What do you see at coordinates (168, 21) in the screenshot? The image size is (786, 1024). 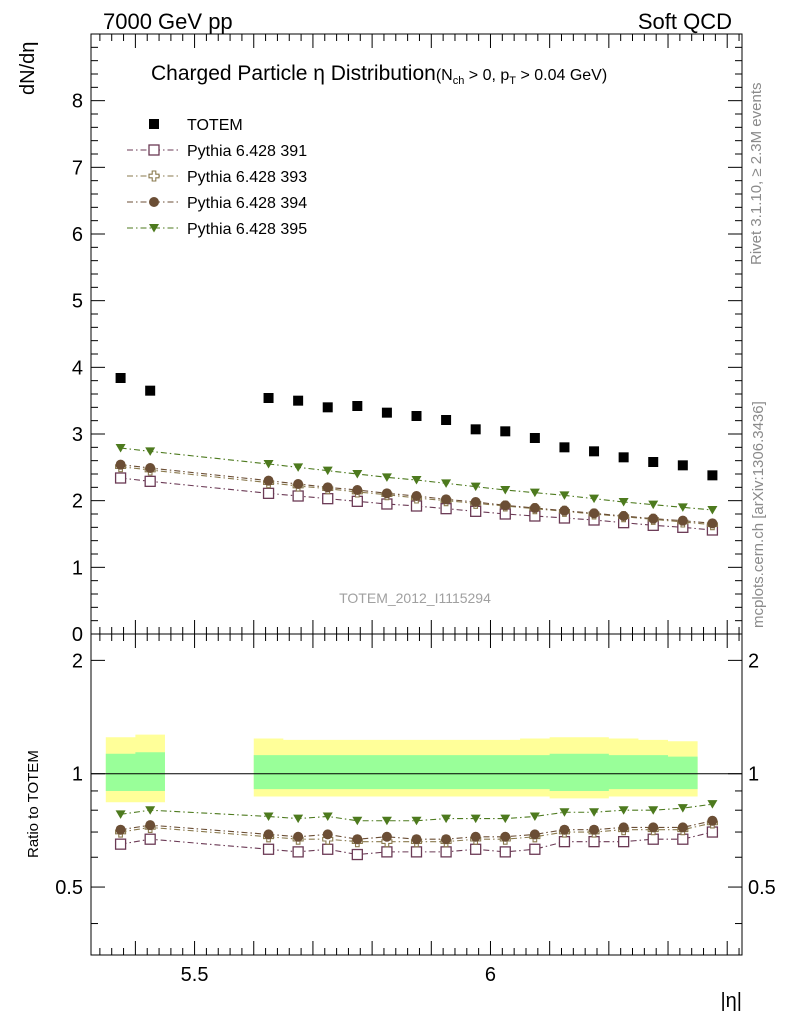 I see `beam-label: 7000 GeV pp` at bounding box center [168, 21].